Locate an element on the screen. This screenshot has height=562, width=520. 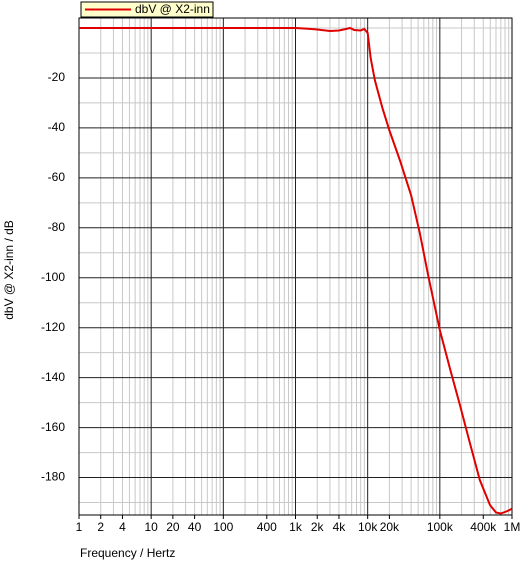
legend-box is located at coordinates (147, 9).